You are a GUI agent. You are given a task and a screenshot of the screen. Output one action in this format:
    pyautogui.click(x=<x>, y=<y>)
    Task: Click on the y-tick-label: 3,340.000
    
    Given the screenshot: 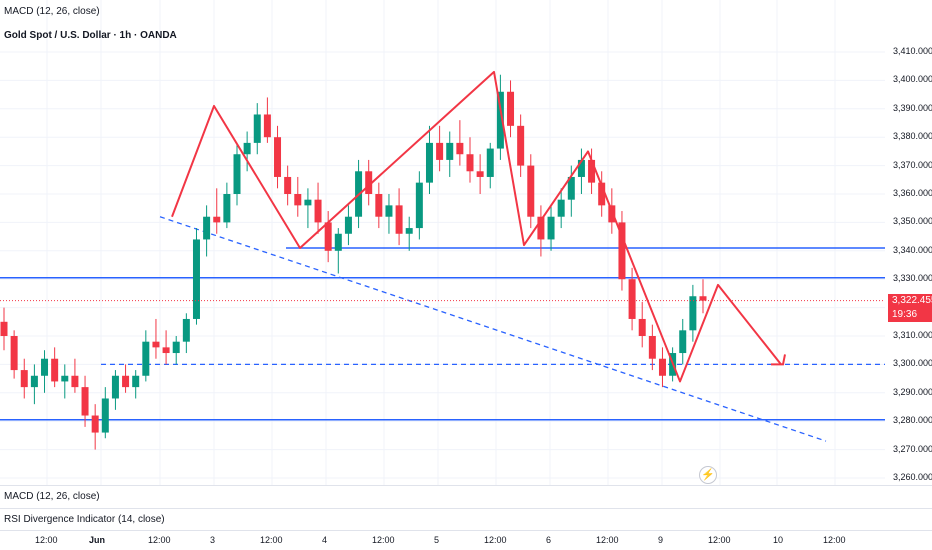 What is the action you would take?
    pyautogui.click(x=912, y=249)
    